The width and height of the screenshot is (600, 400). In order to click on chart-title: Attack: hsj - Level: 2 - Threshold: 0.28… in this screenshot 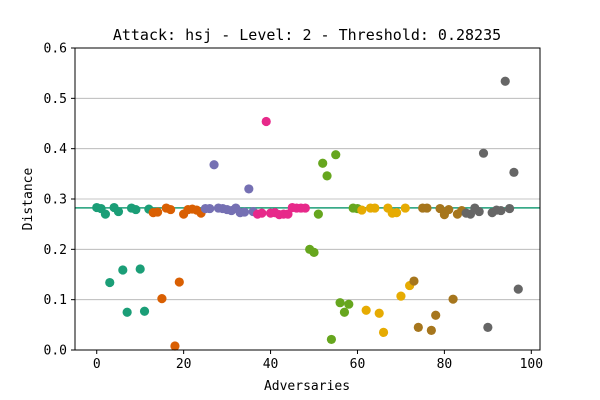, I will do `click(307, 35)`.